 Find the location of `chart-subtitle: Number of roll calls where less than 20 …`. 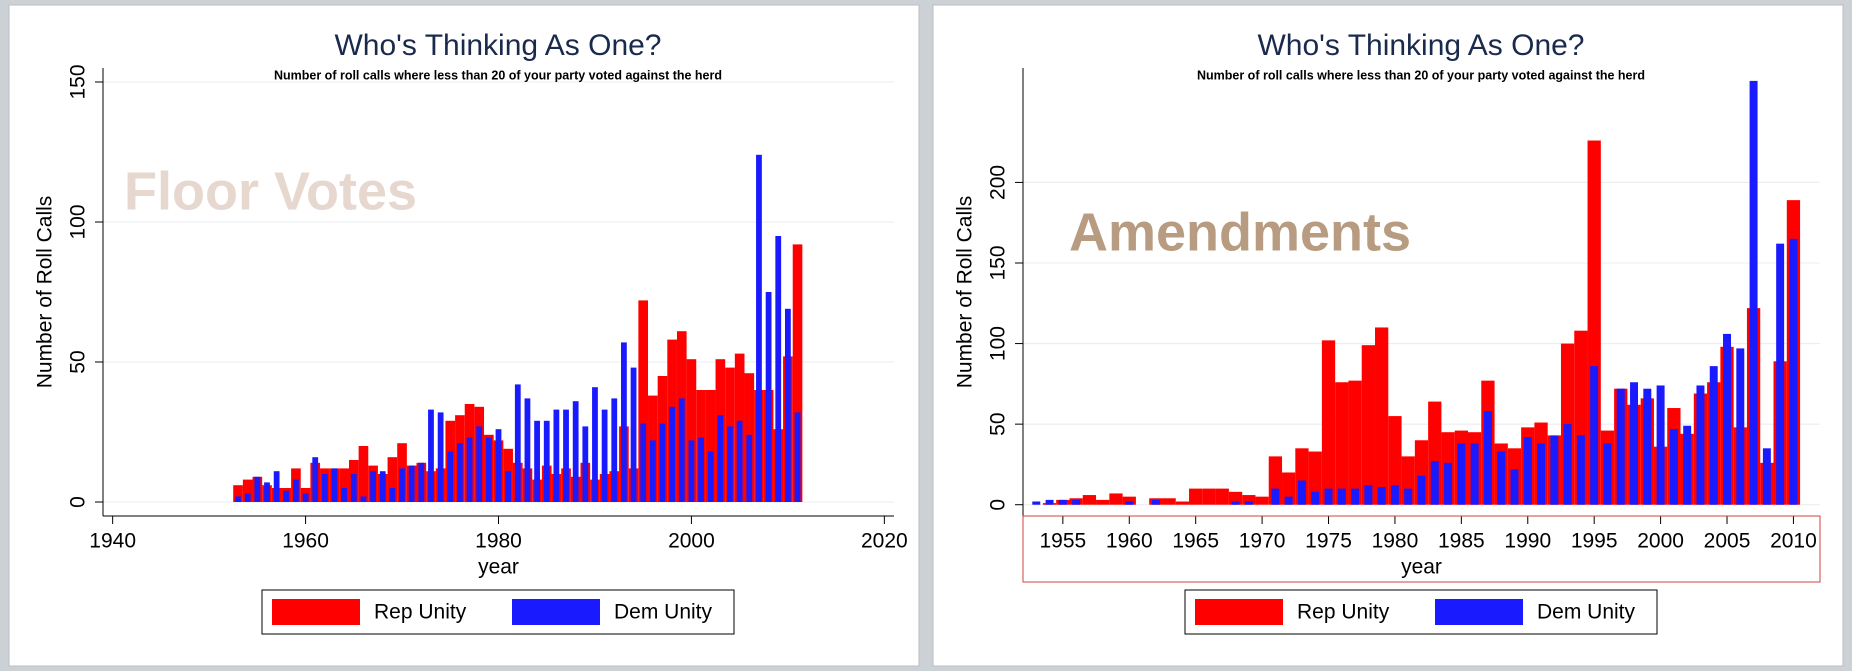

chart-subtitle: Number of roll calls where less than 20 … is located at coordinates (1421, 75).